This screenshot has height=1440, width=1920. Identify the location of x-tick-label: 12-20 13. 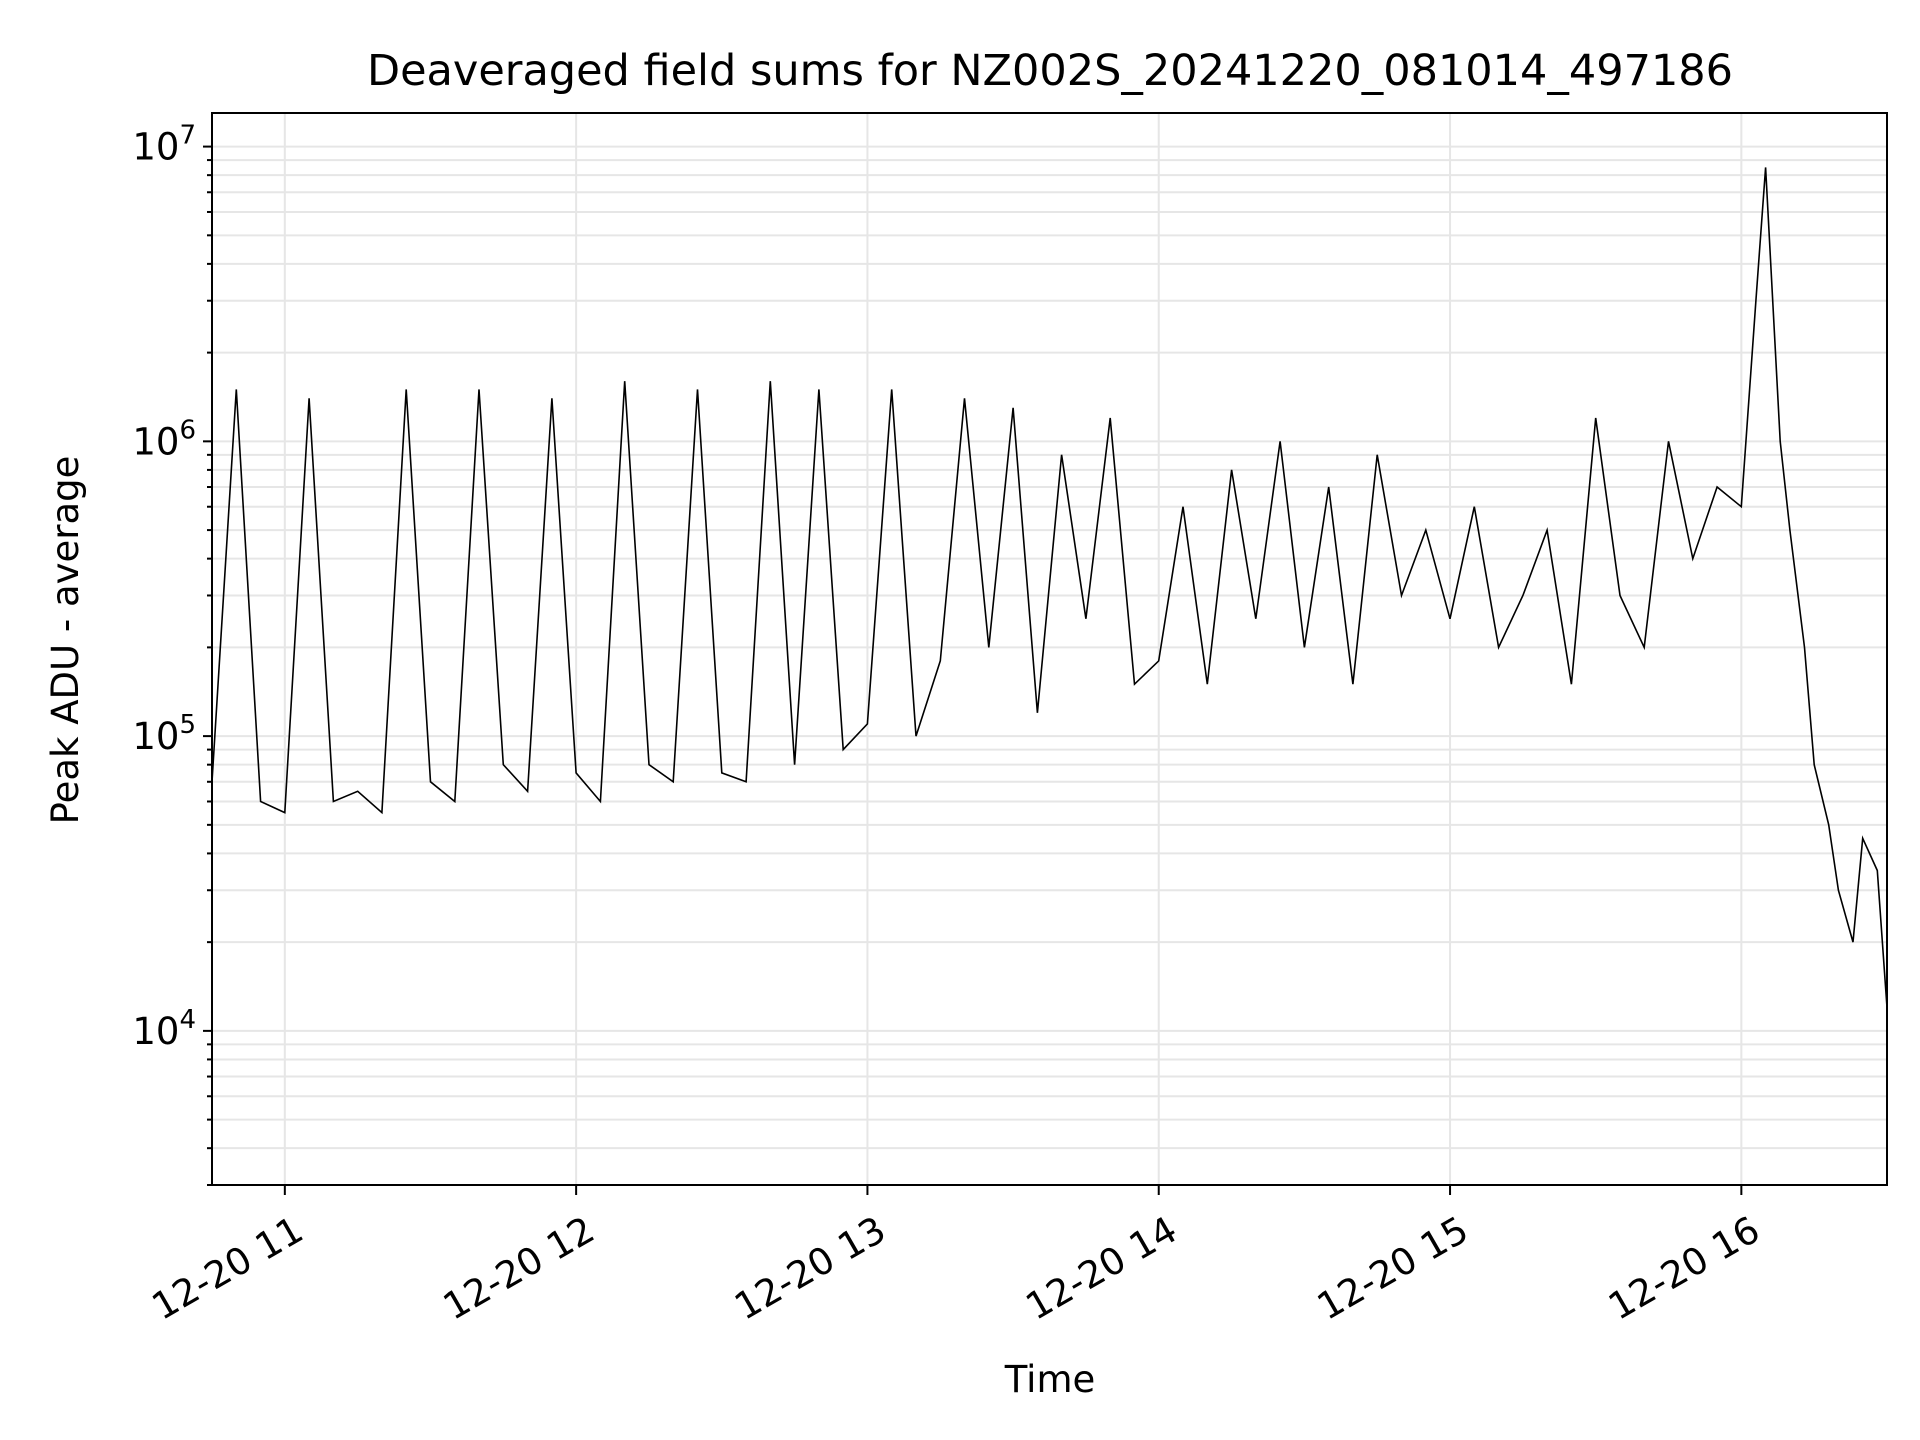
(810, 1268).